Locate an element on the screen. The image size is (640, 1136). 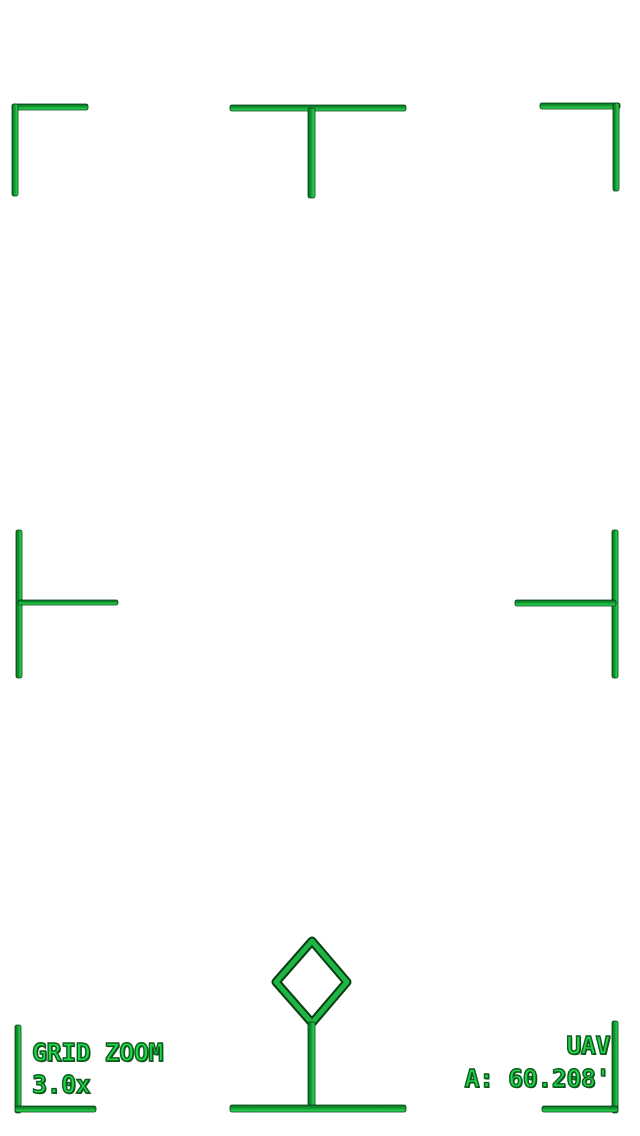
diamond-waypoint-icon is located at coordinates (311, 982).